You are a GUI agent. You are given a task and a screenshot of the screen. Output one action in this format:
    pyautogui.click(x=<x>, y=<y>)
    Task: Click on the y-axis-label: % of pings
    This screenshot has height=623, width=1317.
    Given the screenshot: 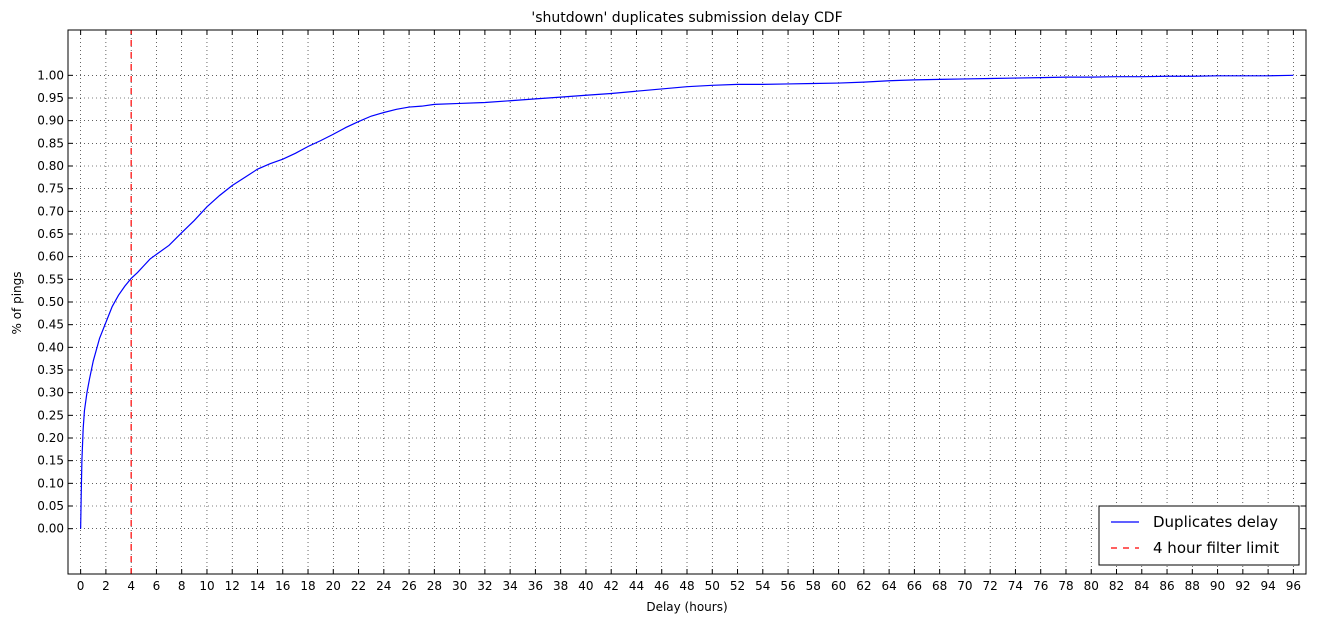 What is the action you would take?
    pyautogui.click(x=17, y=302)
    